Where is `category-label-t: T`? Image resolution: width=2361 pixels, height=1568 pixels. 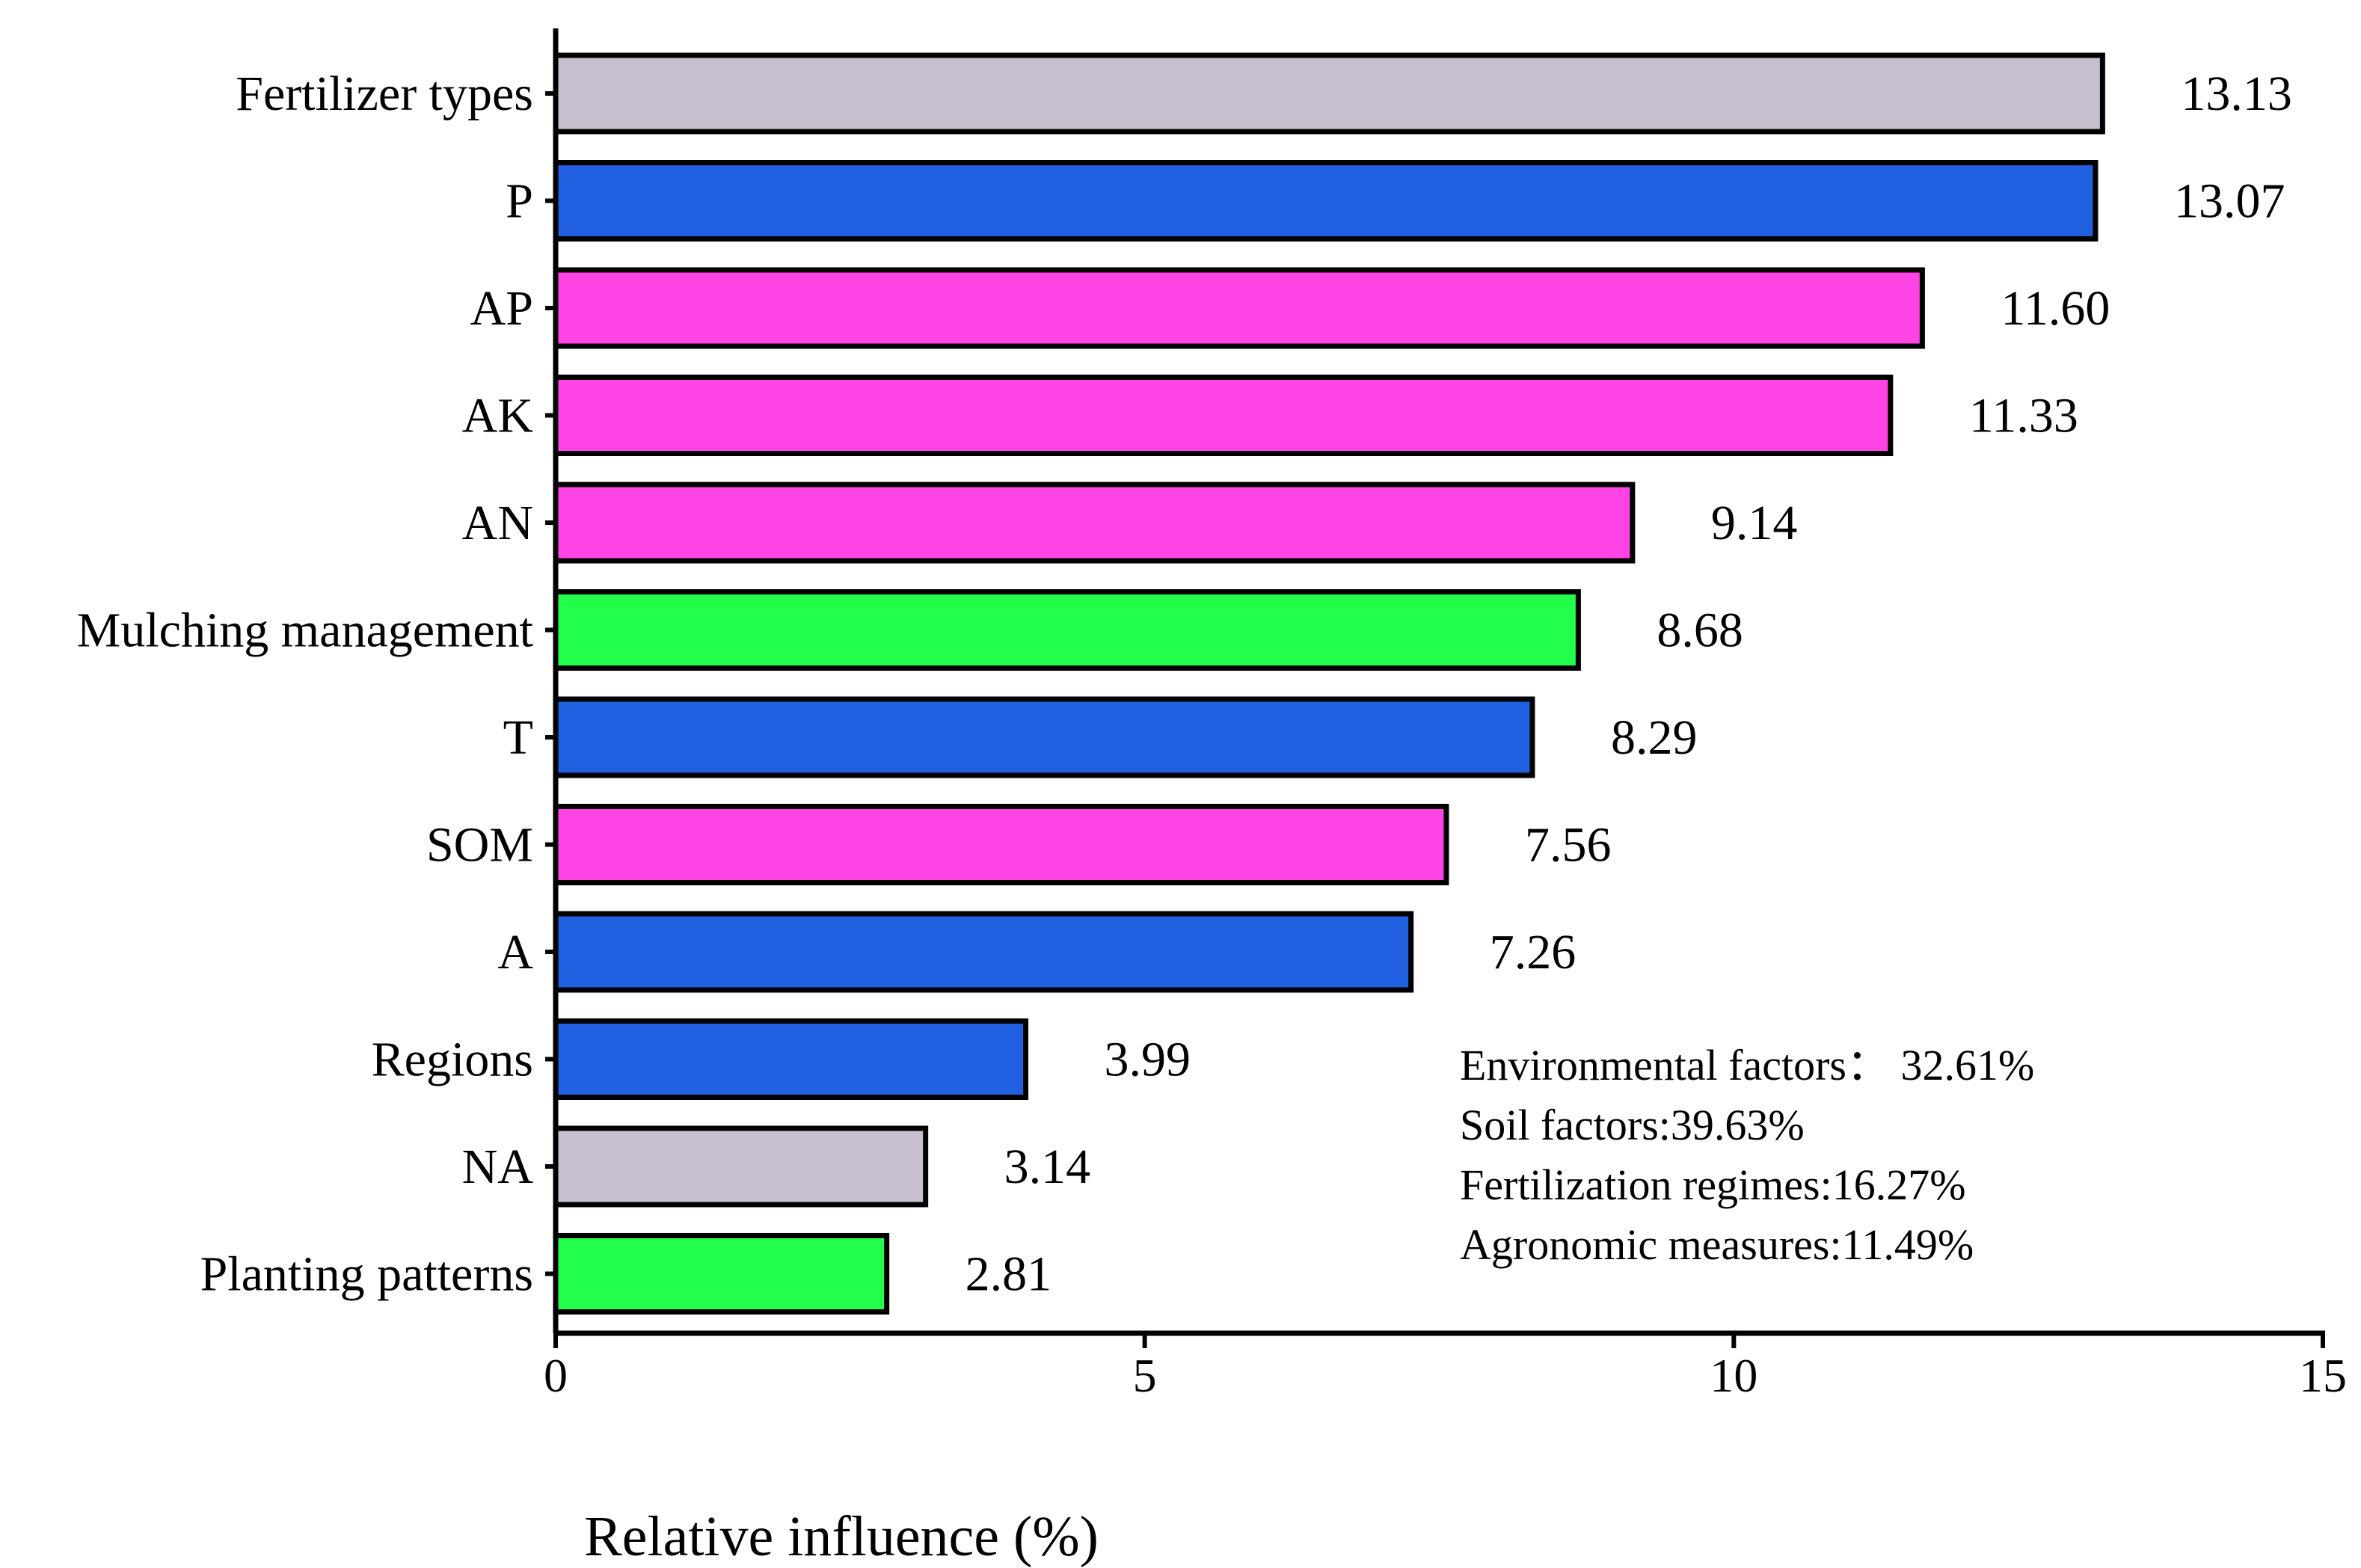 category-label-t: T is located at coordinates (518, 737).